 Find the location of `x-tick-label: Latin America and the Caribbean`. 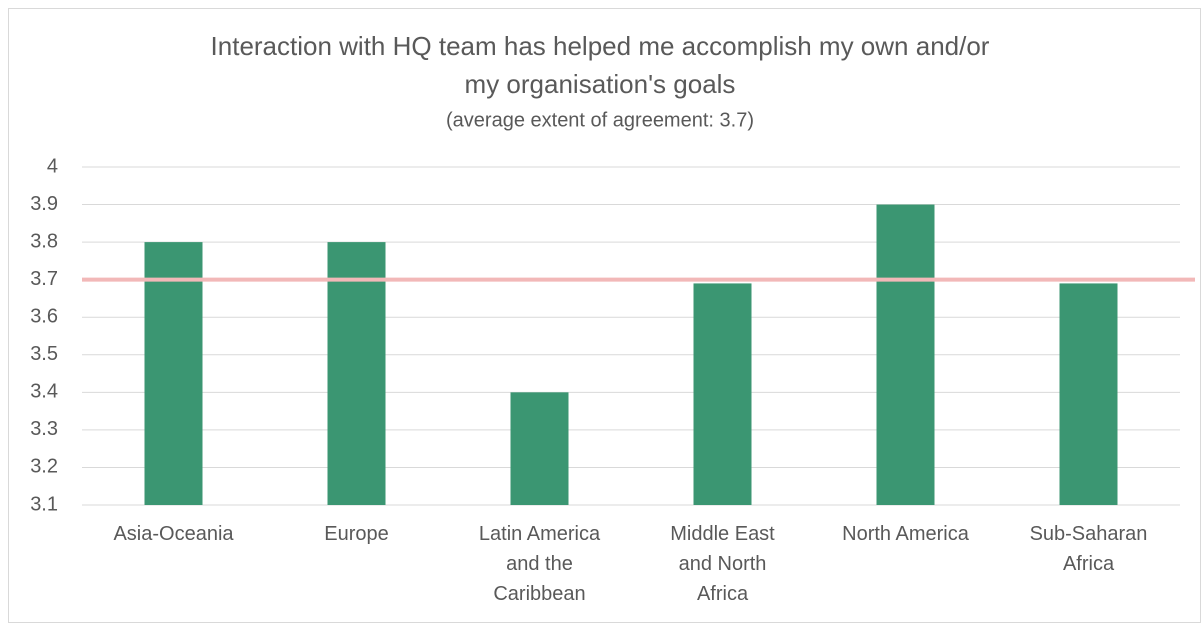

x-tick-label: Latin America and the Caribbean is located at coordinates (540, 564).